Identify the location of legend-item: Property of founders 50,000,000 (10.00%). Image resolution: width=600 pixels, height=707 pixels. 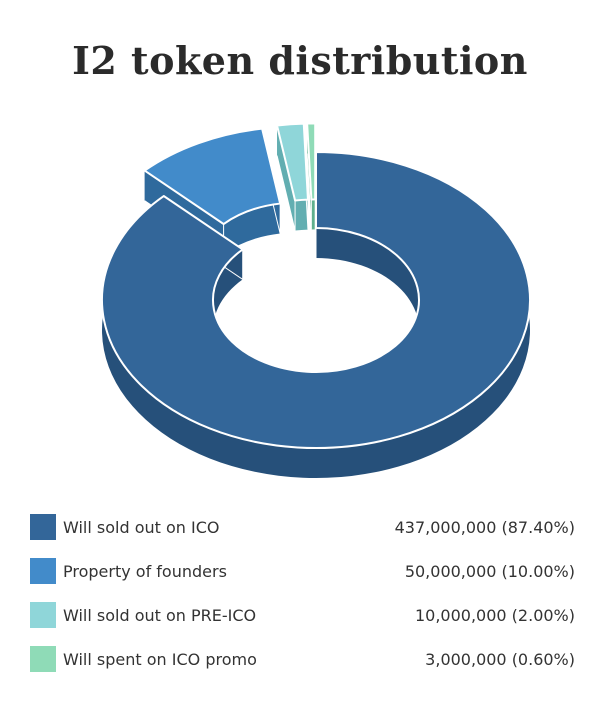
(302, 571).